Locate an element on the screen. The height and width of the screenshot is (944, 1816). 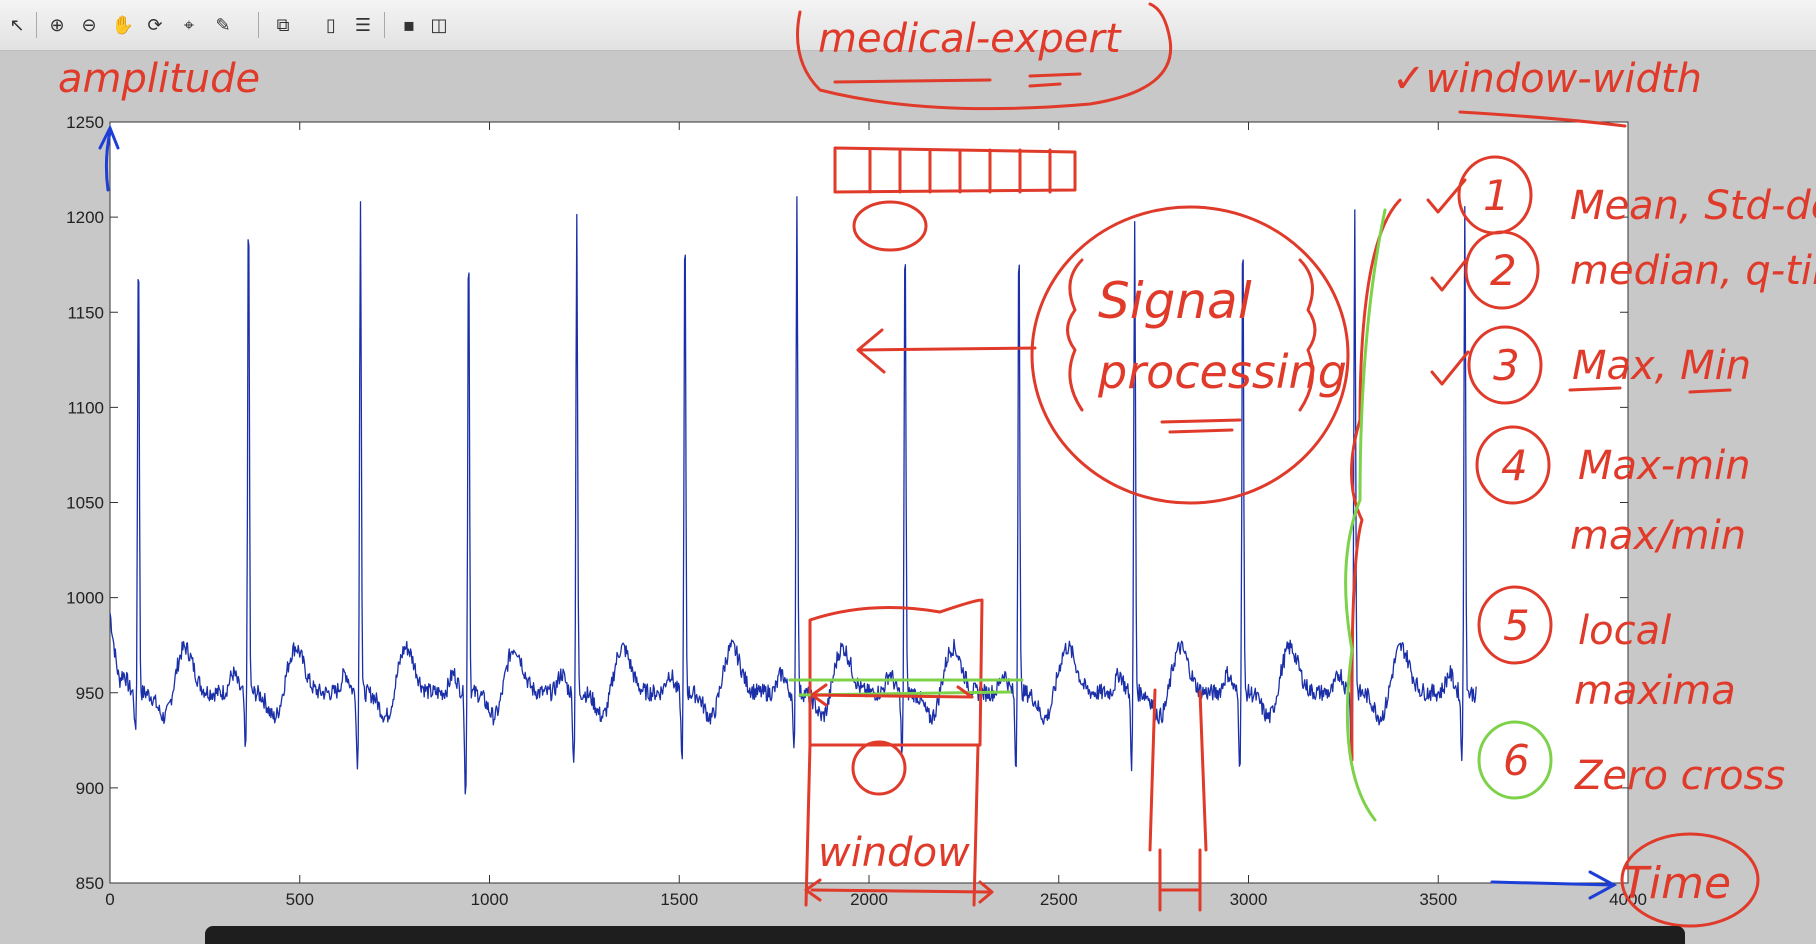
list-item-text: local is located at coordinates (1624, 631).